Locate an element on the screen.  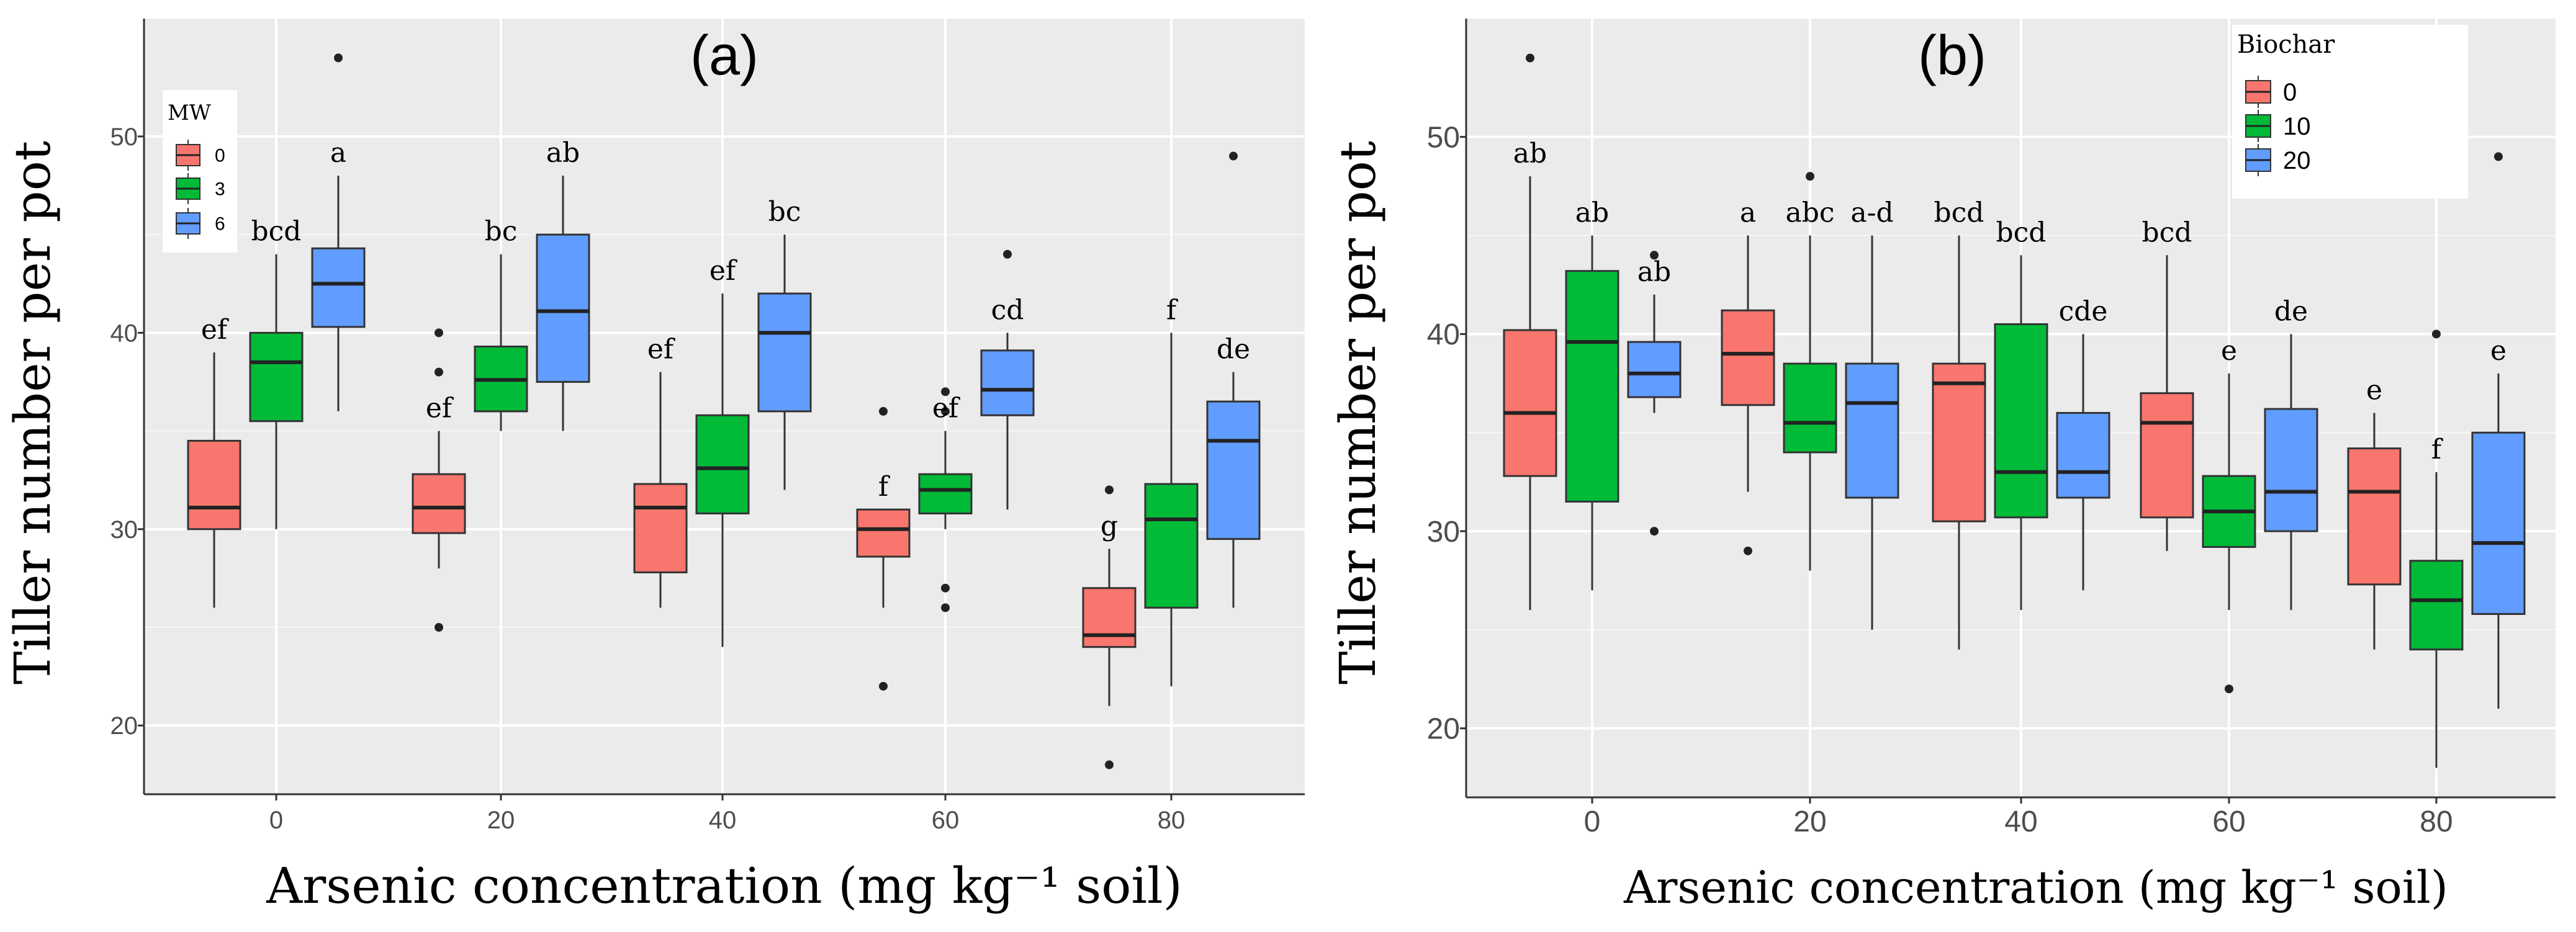
x-tick-label: 40 is located at coordinates (2020, 822).